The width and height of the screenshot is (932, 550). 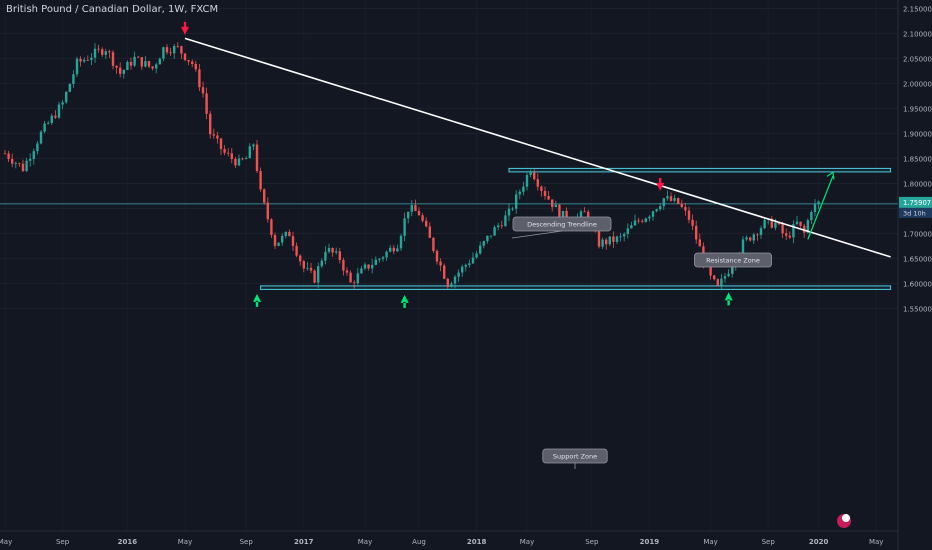 What do you see at coordinates (917, 9) in the screenshot?
I see `y-tick-label: 2.15000` at bounding box center [917, 9].